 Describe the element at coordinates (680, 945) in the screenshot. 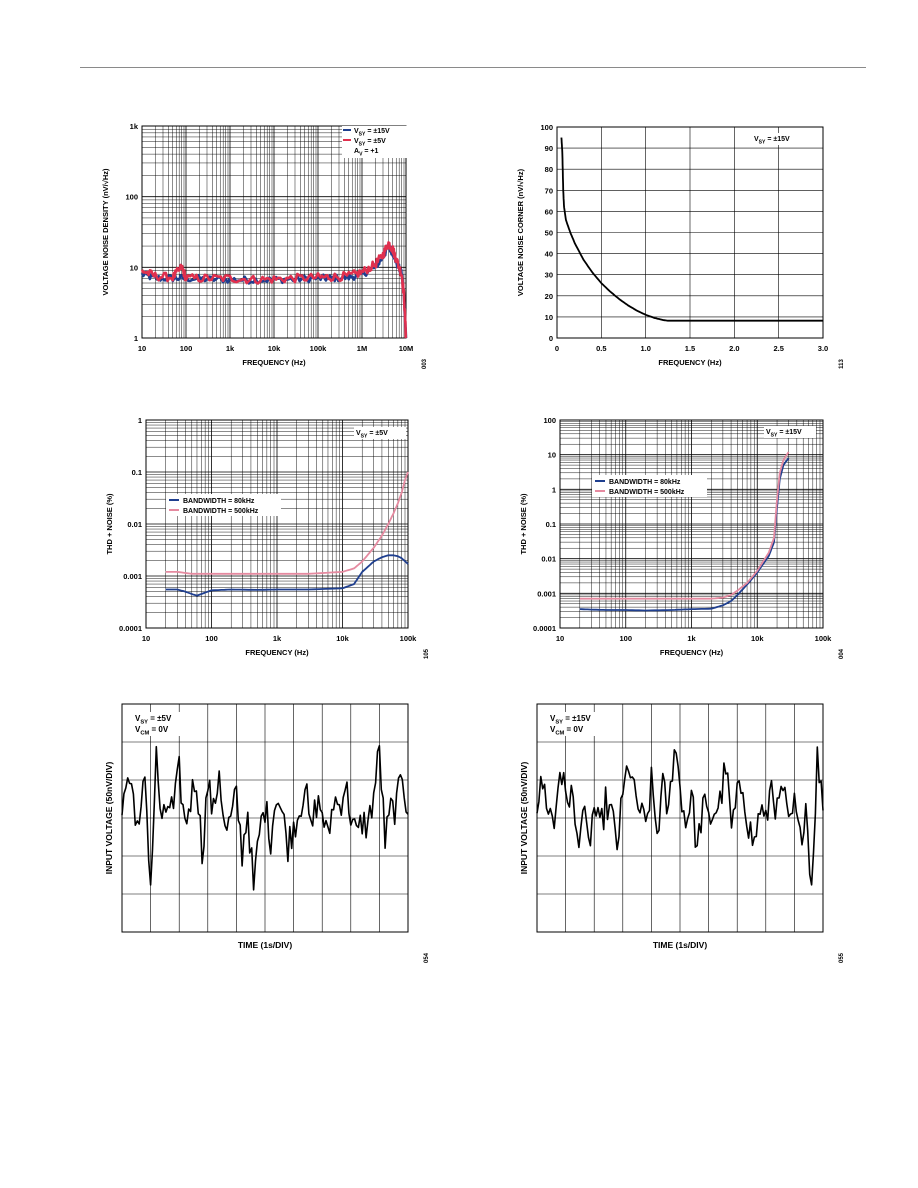

I see `x-axis-label: TIME (1s/DIV)` at that location.